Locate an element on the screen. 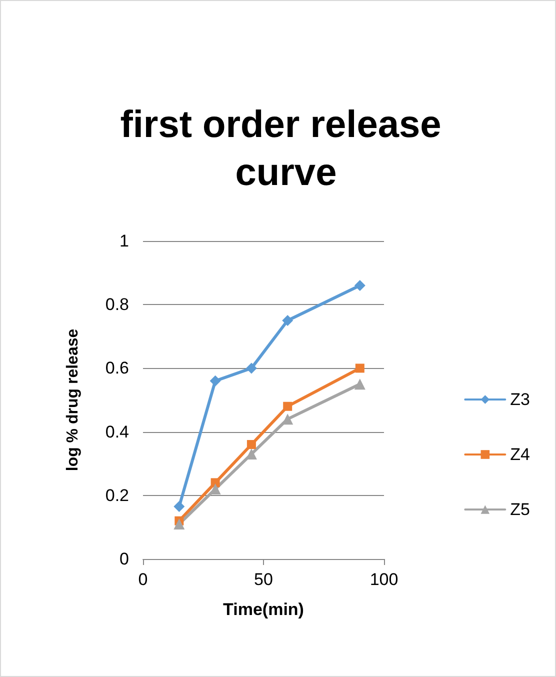  y-tick-label: 0.8 is located at coordinates (117, 304).